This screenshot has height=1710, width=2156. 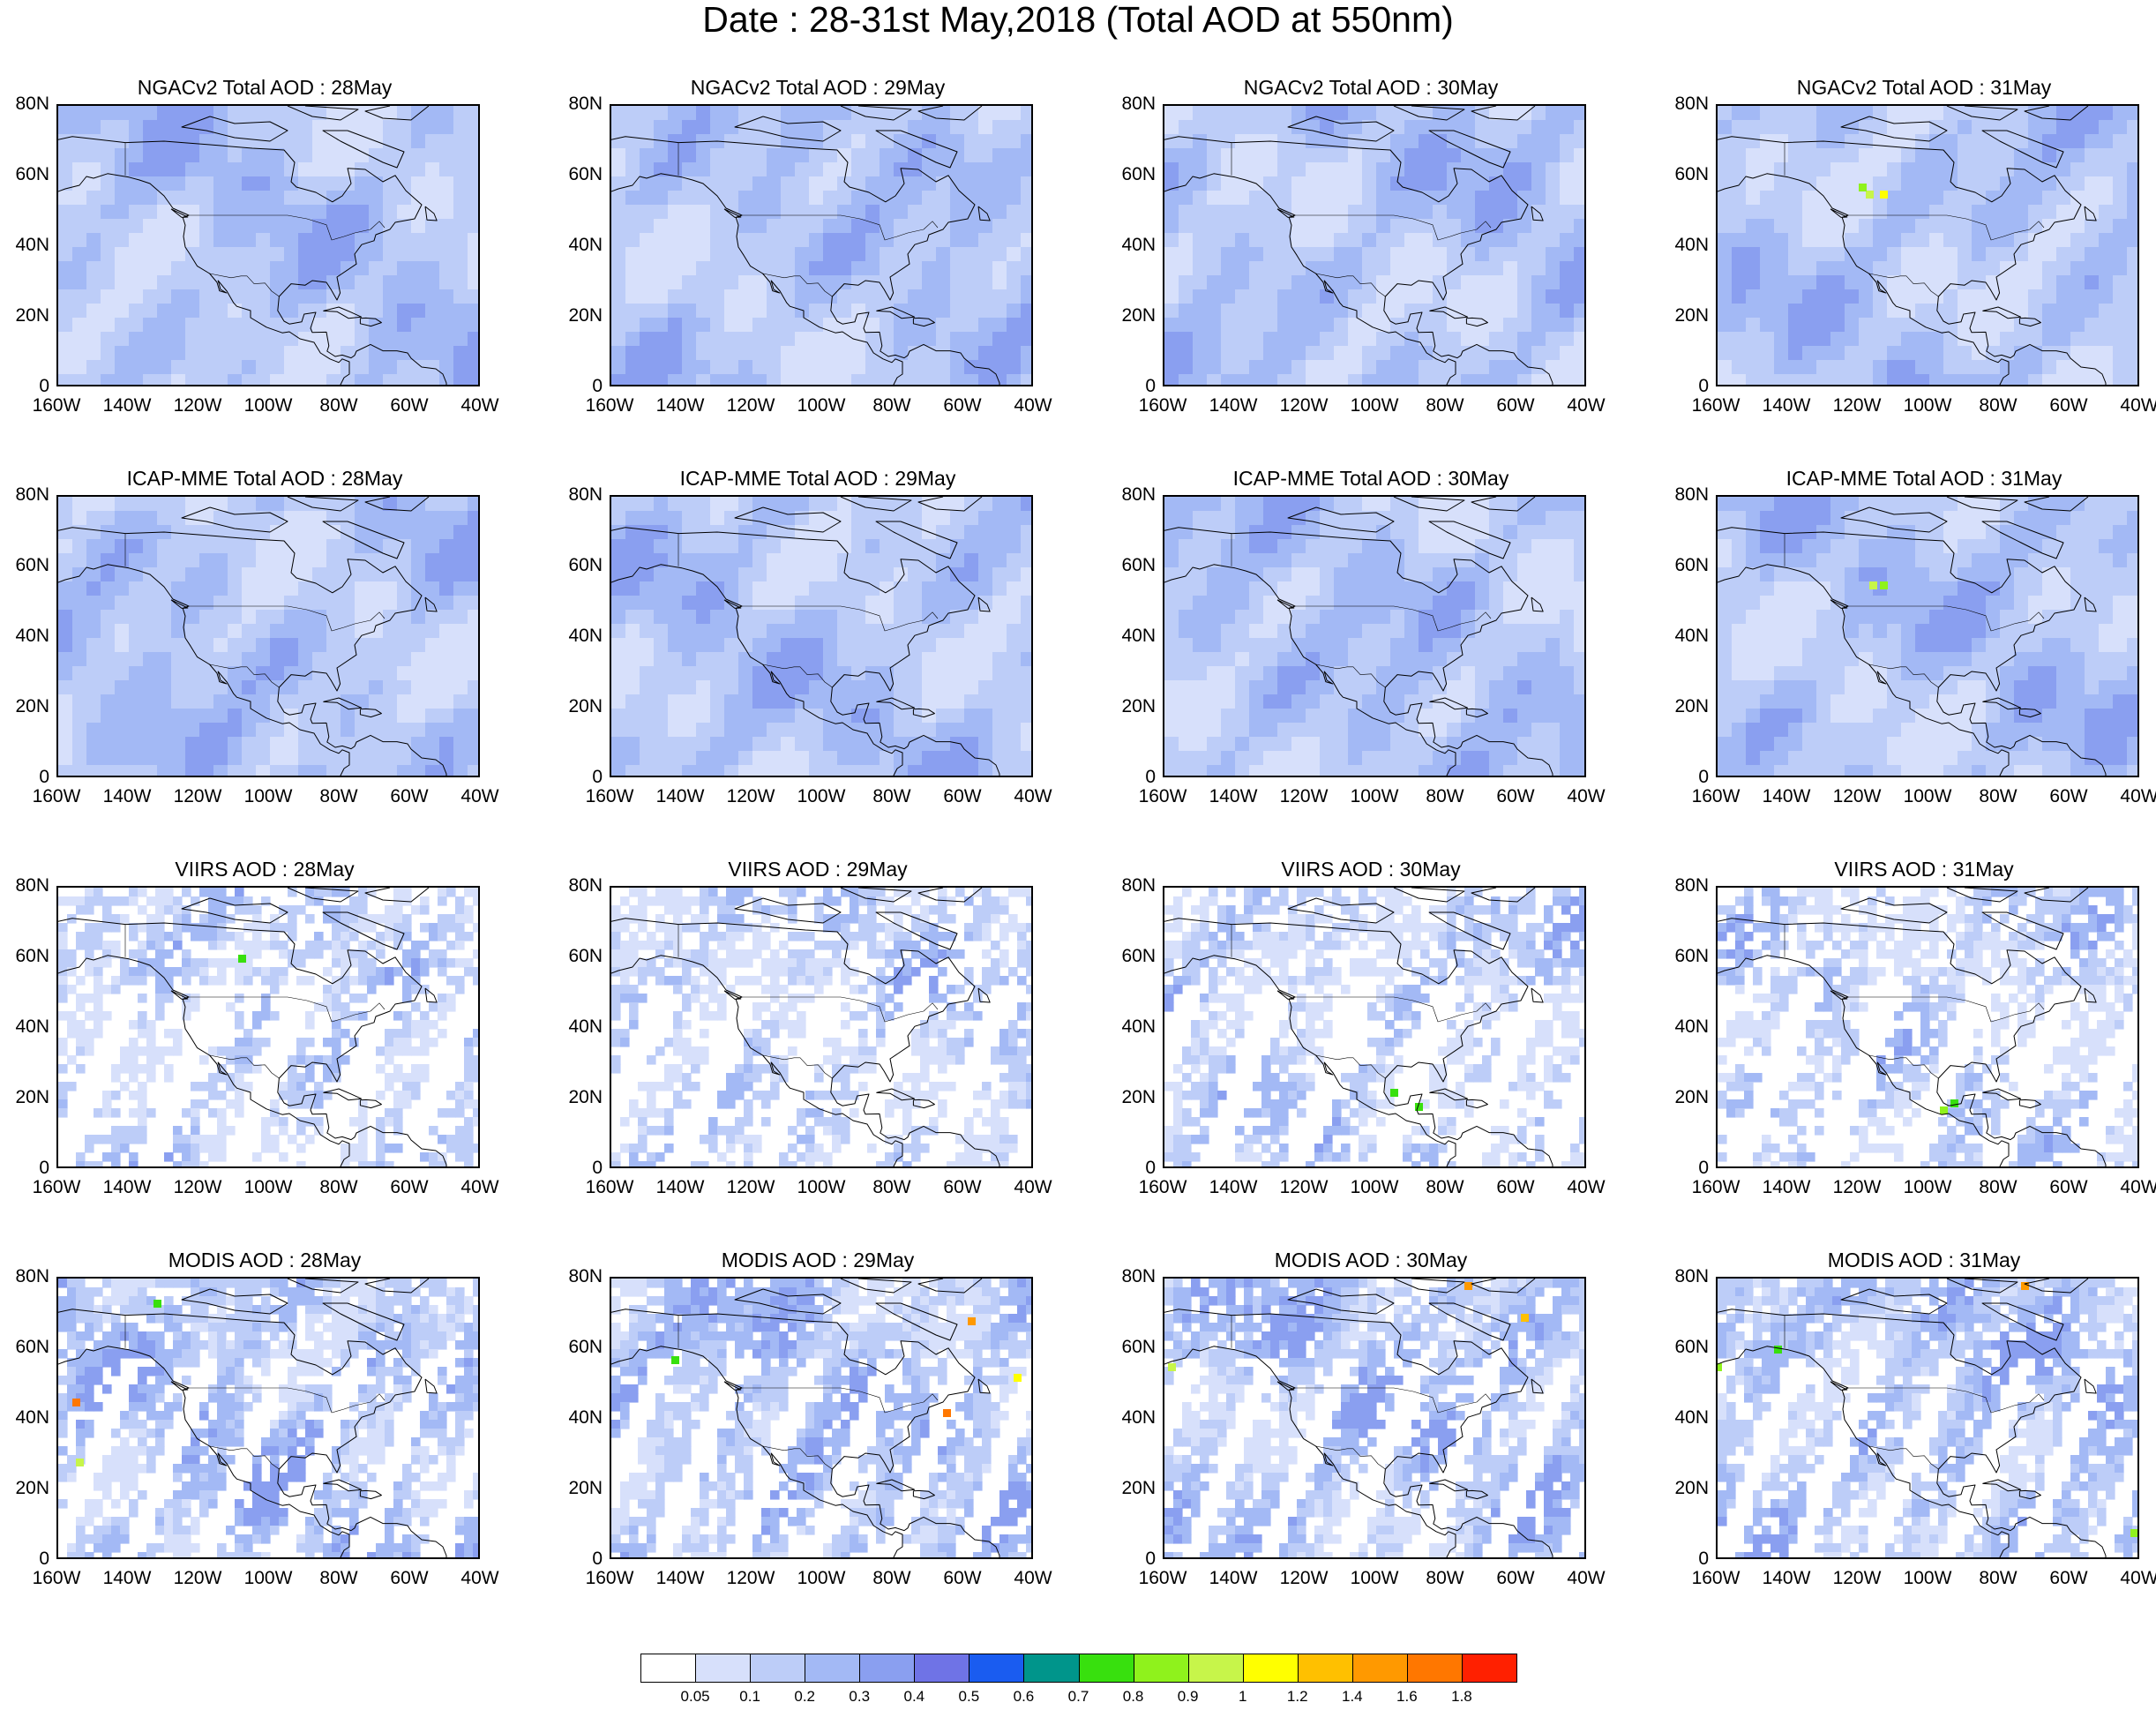 What do you see at coordinates (265, 87) in the screenshot?
I see `panel-title: NGACv2 Total AOD : 28May` at bounding box center [265, 87].